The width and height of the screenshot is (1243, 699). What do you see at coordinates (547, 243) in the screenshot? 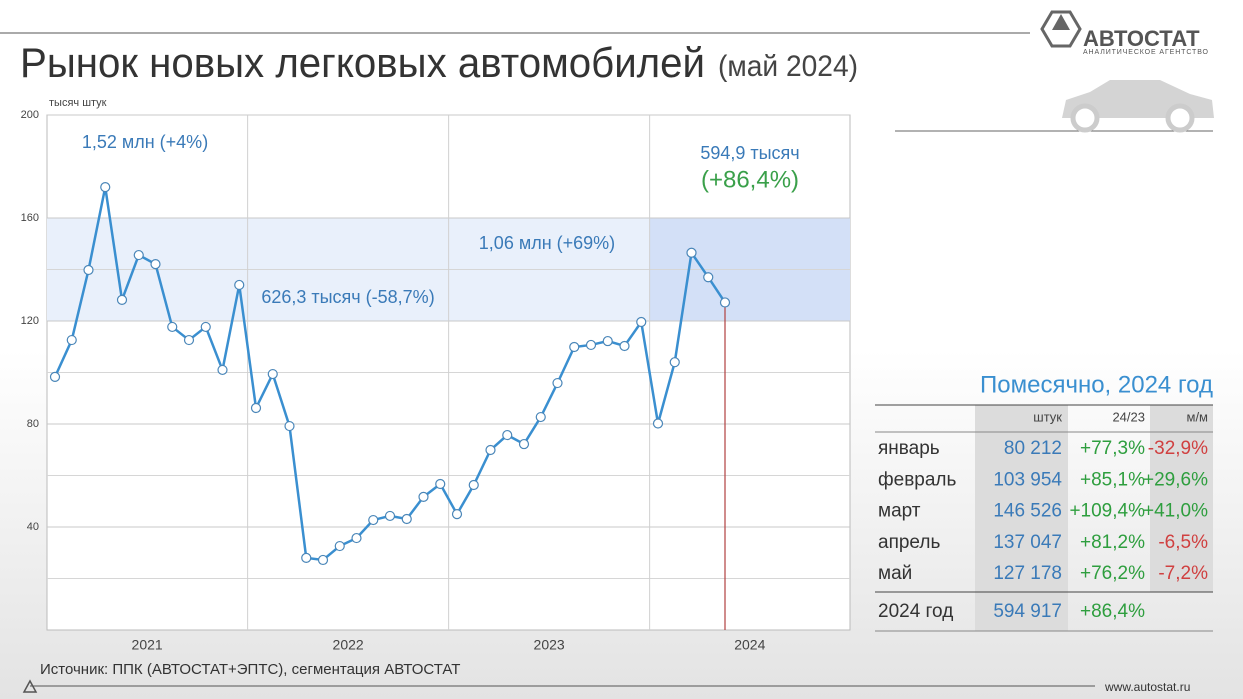
I see `annotation: 1,06 млн (+69%)` at bounding box center [547, 243].